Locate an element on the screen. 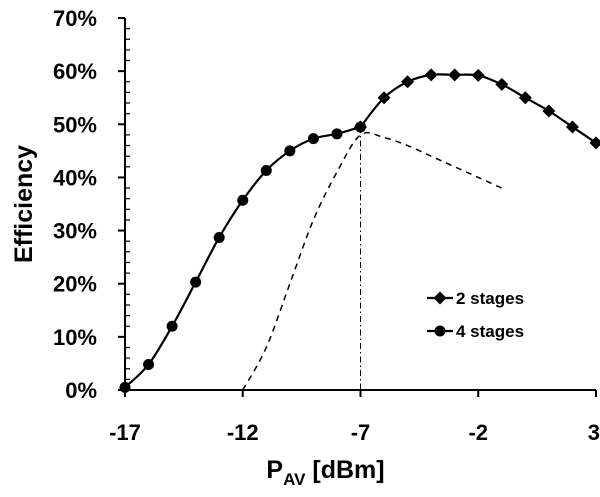  y-tick-label: 40% is located at coordinates (75, 177).